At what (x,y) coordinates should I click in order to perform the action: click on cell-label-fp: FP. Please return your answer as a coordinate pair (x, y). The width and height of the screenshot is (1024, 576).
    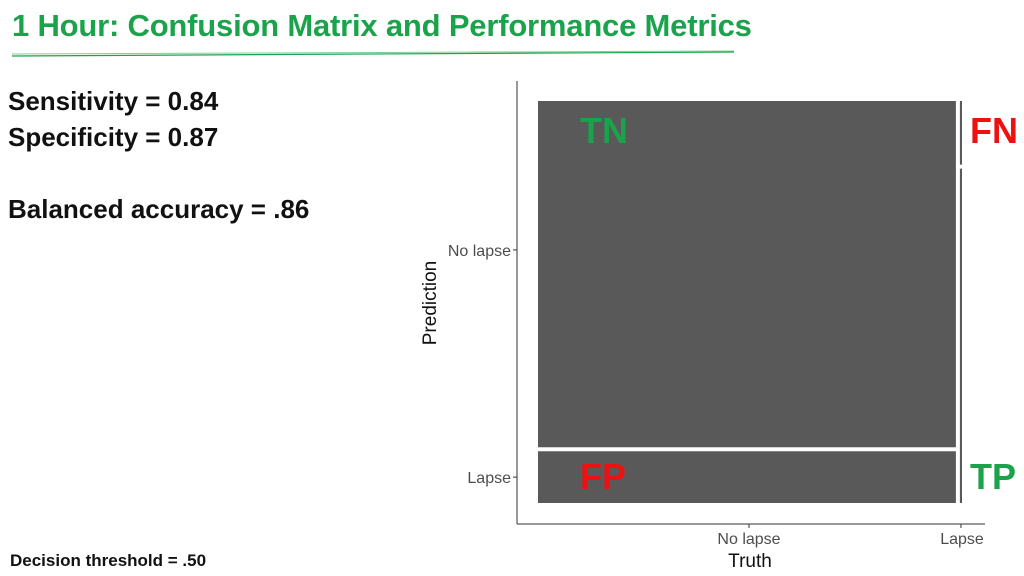
    Looking at the image, I should click on (603, 476).